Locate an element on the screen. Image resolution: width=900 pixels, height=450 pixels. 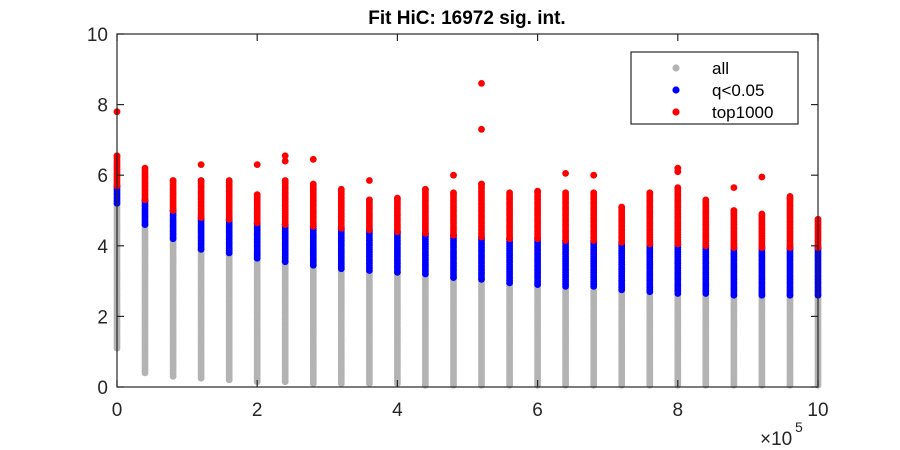
x-tick-label: 10 is located at coordinates (817, 410).